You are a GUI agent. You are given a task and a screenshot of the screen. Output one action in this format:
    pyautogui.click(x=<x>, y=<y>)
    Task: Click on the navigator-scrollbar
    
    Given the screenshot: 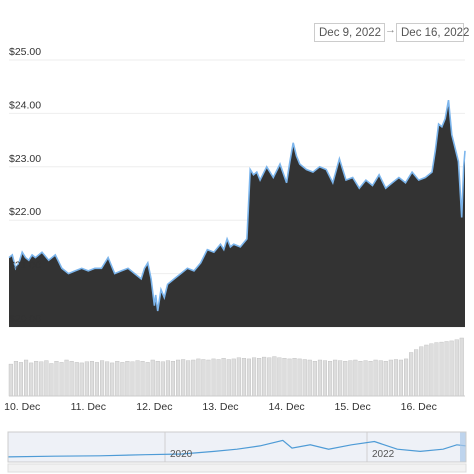 What is the action you would take?
    pyautogui.click(x=237, y=468)
    